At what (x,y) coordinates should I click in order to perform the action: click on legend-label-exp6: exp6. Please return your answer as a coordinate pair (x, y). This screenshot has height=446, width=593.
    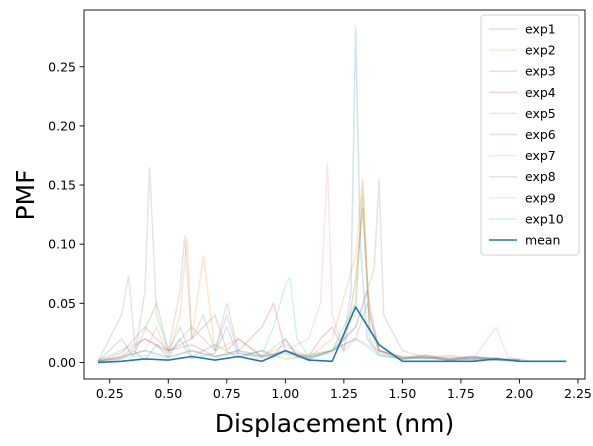
    Looking at the image, I should click on (540, 134).